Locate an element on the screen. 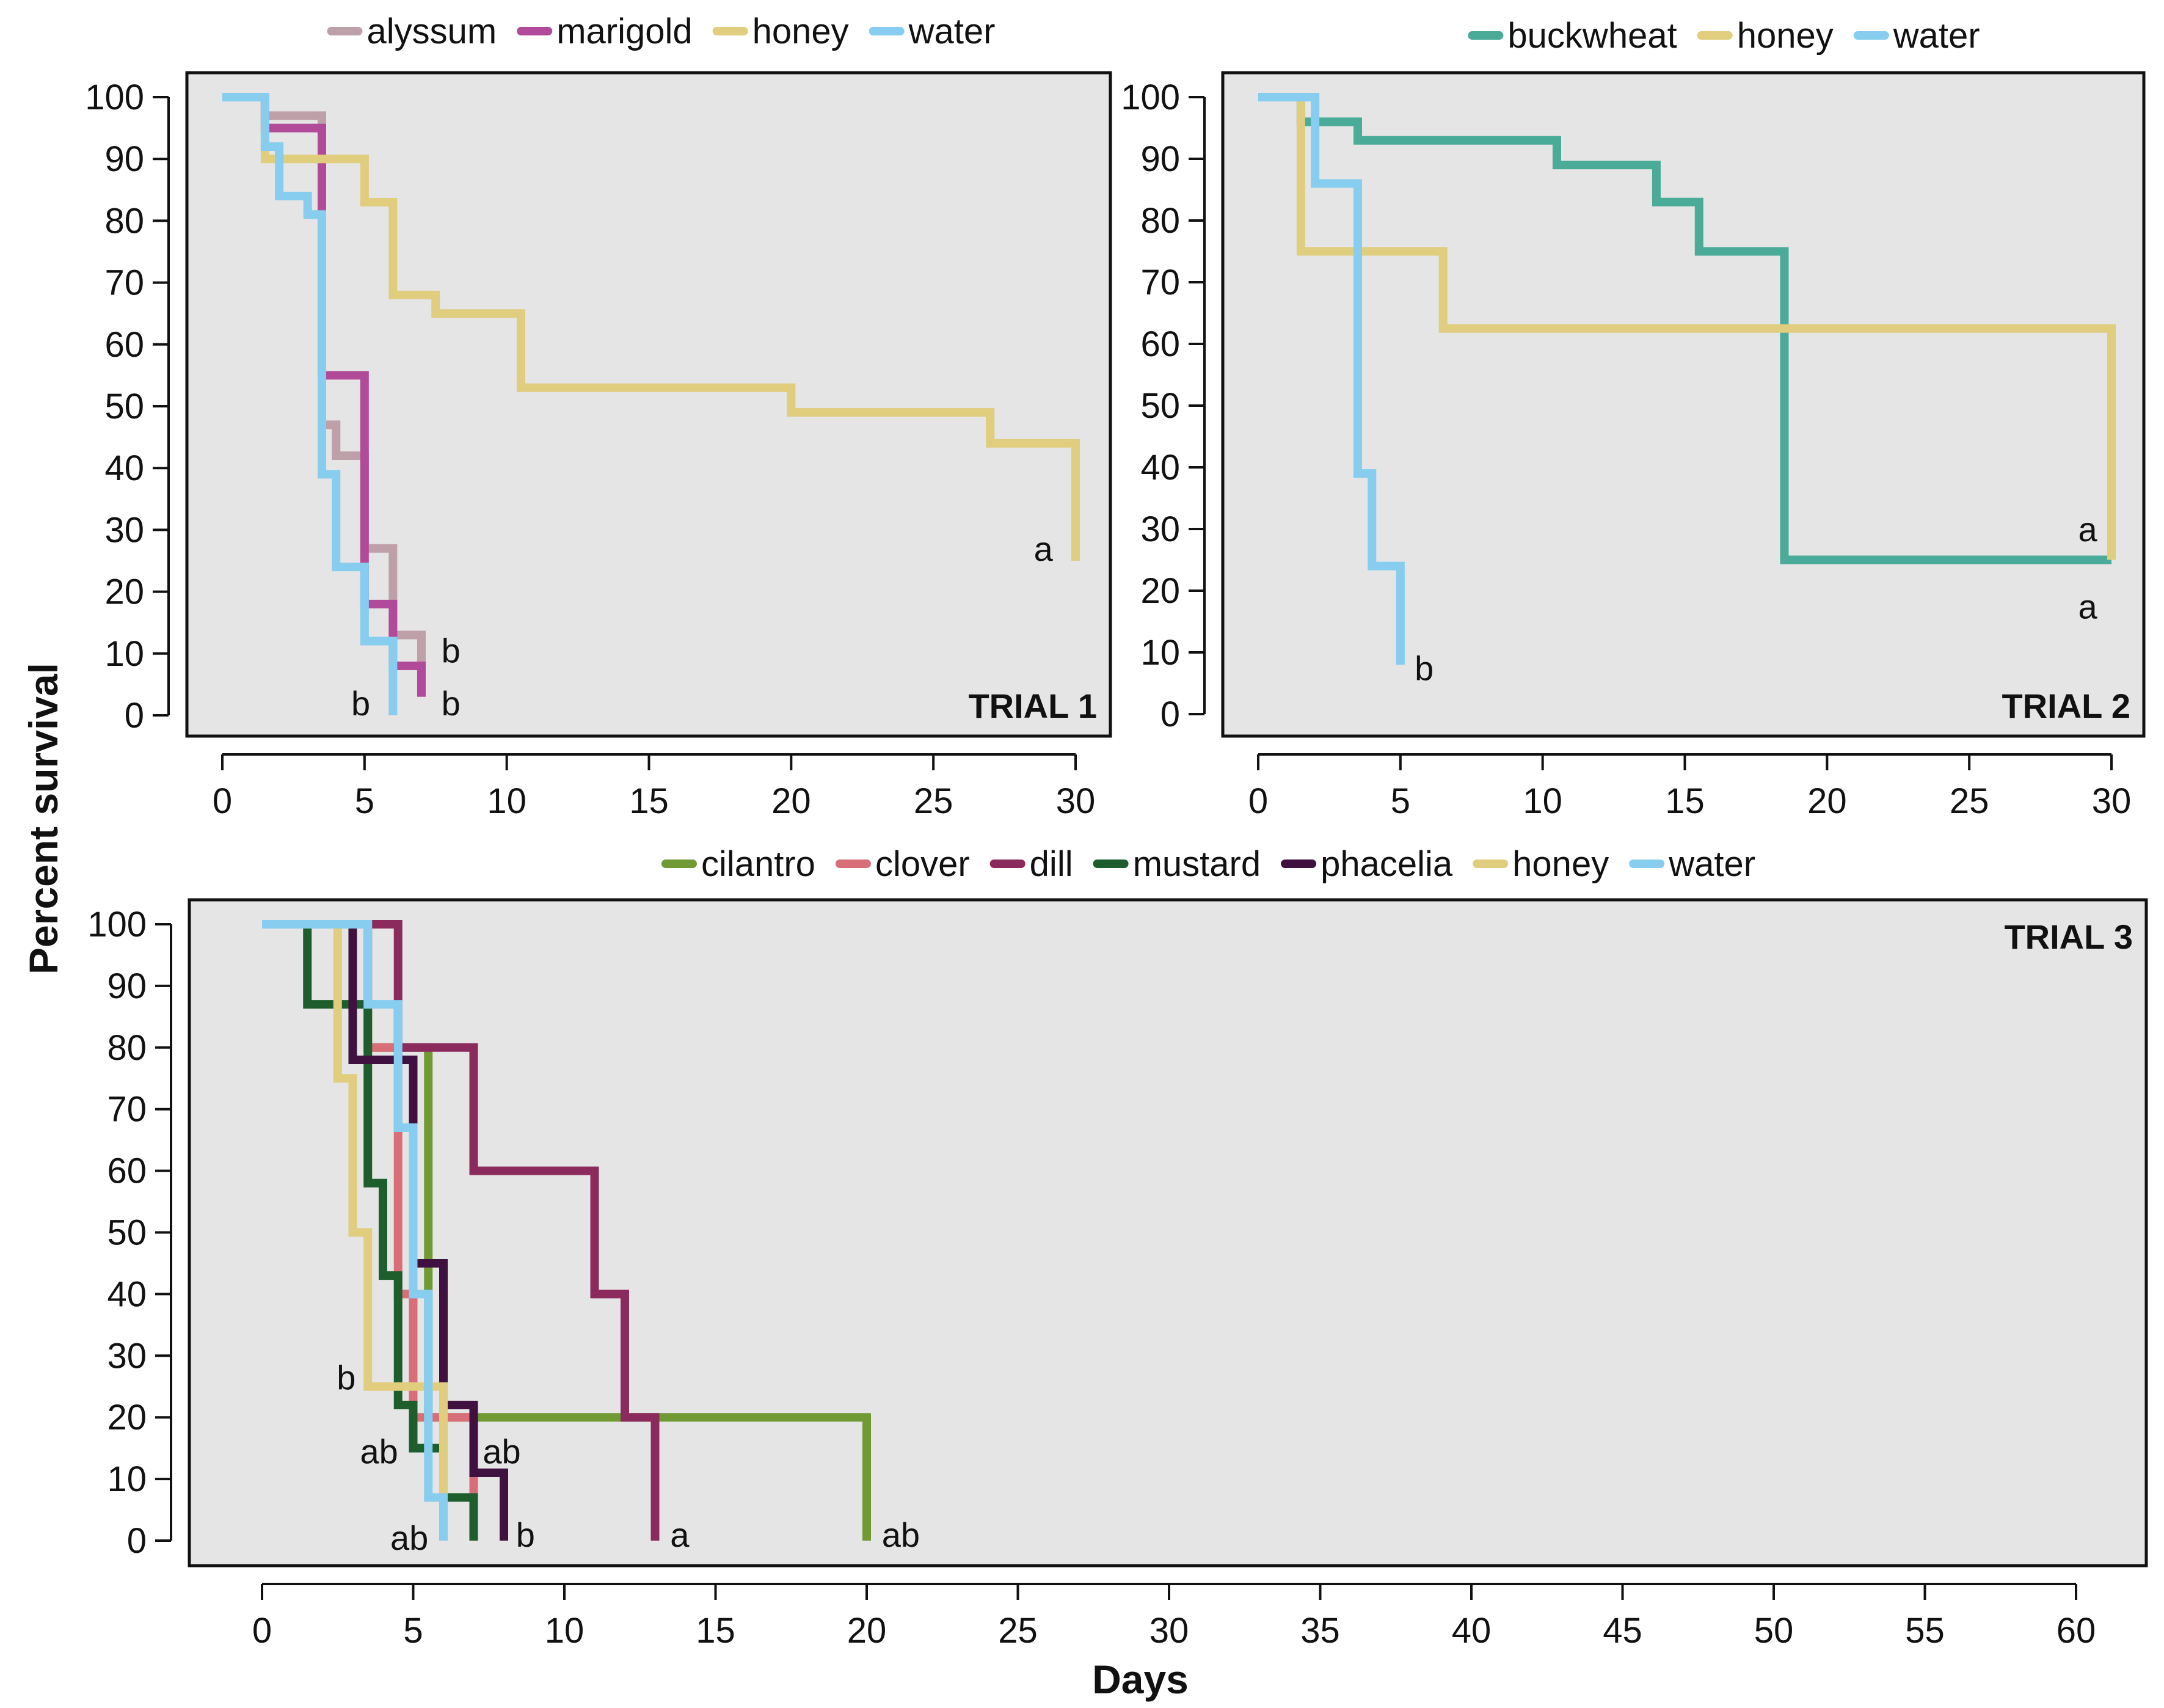  trial-label: TRIAL 3 is located at coordinates (2068, 937).